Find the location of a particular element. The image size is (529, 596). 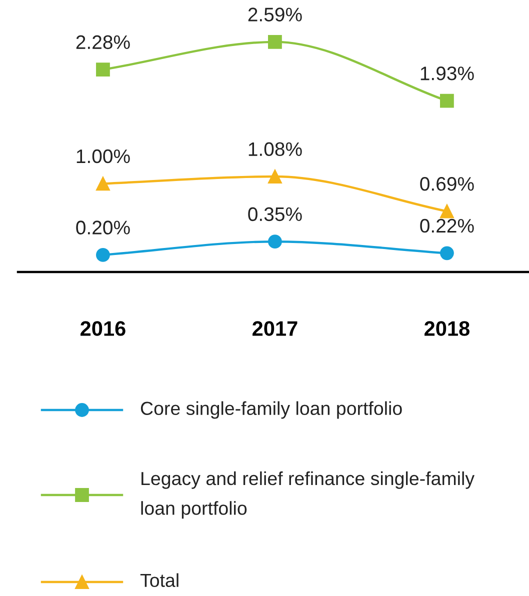

data-label: 0.22% is located at coordinates (447, 225).